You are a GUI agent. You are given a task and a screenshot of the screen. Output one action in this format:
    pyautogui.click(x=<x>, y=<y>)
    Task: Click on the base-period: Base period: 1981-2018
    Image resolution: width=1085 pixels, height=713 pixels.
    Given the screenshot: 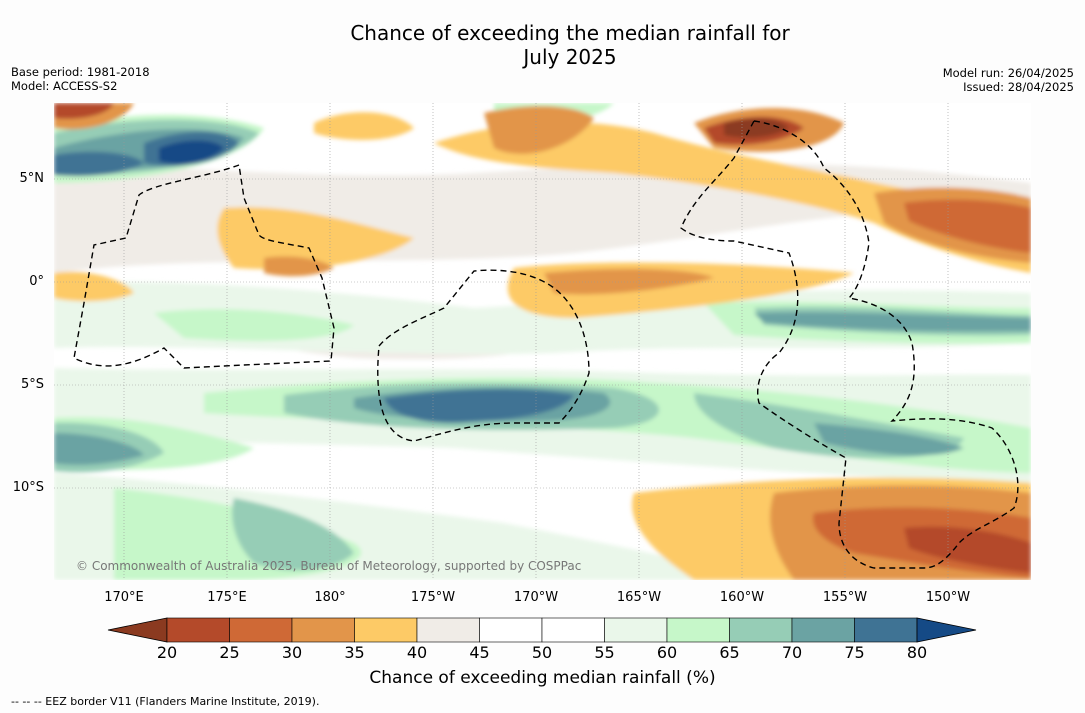 What is the action you would take?
    pyautogui.click(x=80, y=72)
    